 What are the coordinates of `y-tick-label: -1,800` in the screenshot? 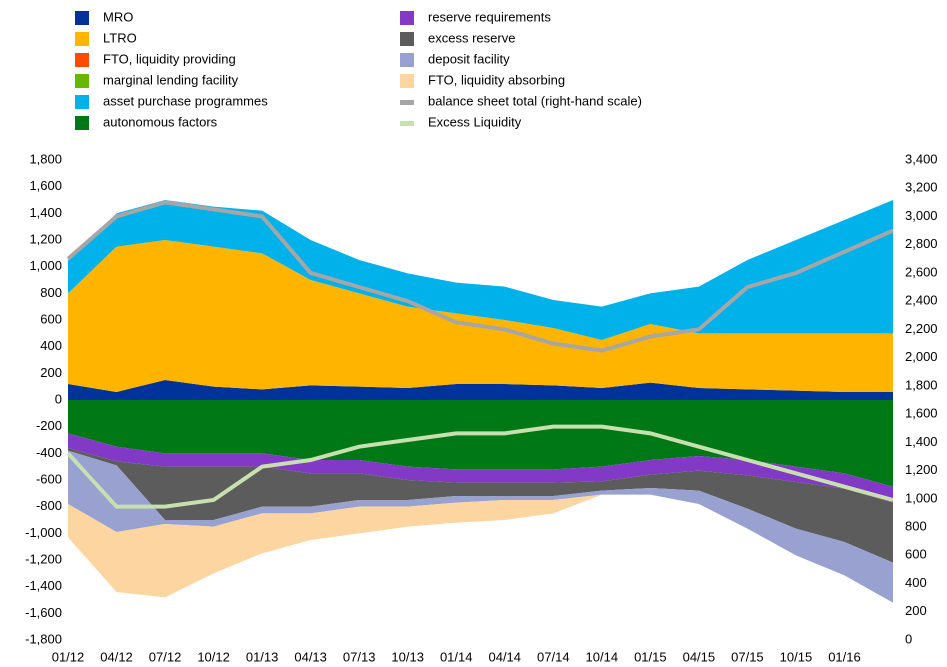 It's located at (43, 638).